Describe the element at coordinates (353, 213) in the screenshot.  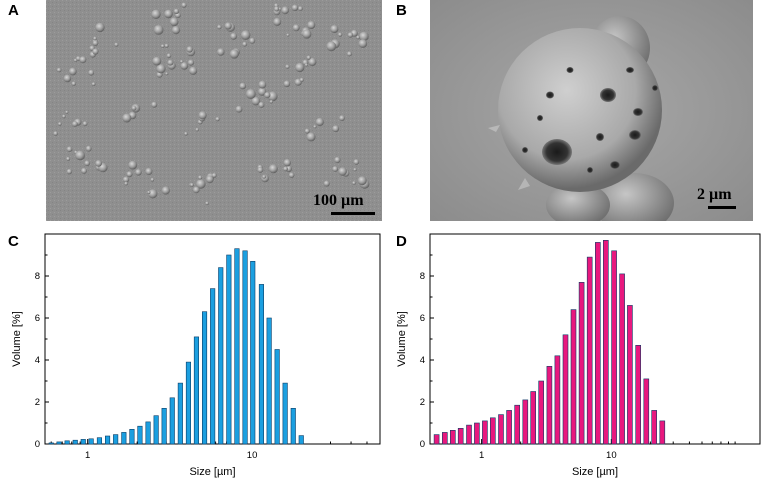
I see `scale-bar-a` at that location.